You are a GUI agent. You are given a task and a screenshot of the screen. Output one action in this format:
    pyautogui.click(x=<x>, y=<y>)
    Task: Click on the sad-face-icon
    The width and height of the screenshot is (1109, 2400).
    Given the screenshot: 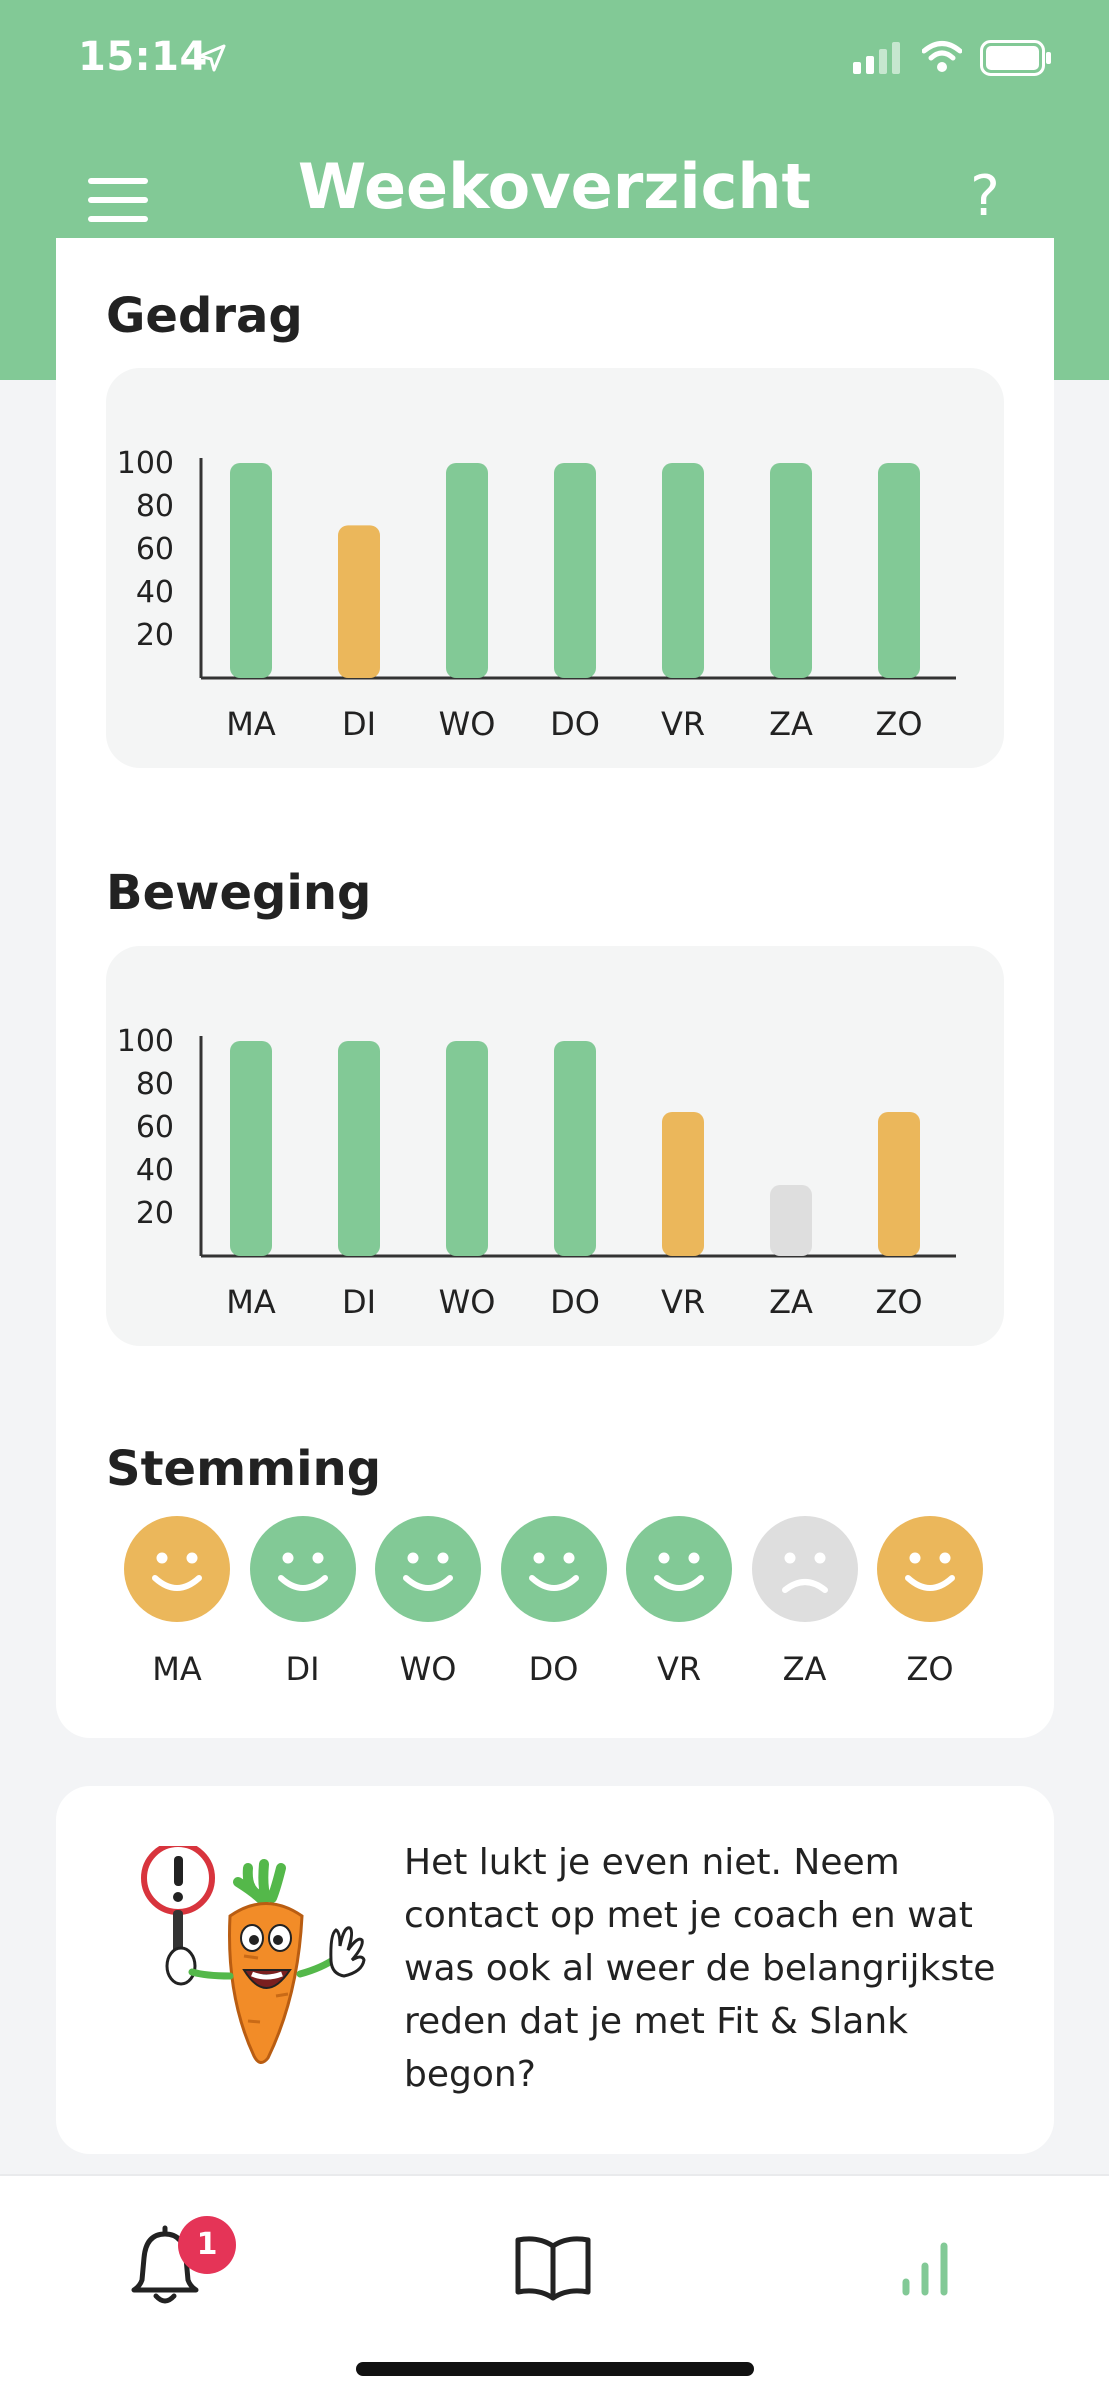 What is the action you would take?
    pyautogui.click(x=804, y=1569)
    